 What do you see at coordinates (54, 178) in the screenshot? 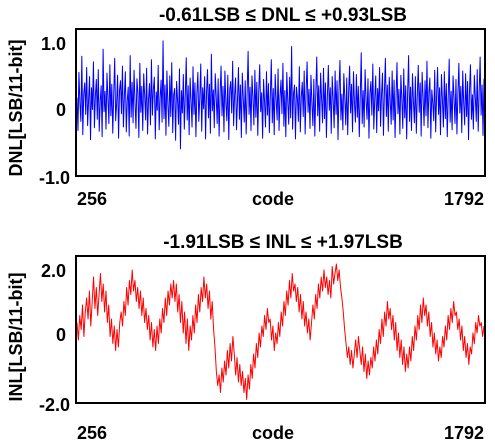
I see `dnl-y-tick-bottom: -1.0` at bounding box center [54, 178].